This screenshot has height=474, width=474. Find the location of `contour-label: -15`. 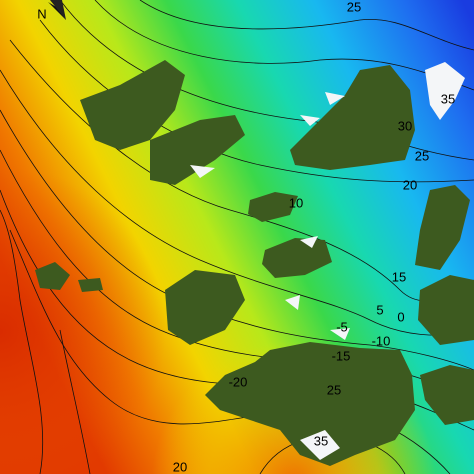

contour-label: -15 is located at coordinates (341, 355).